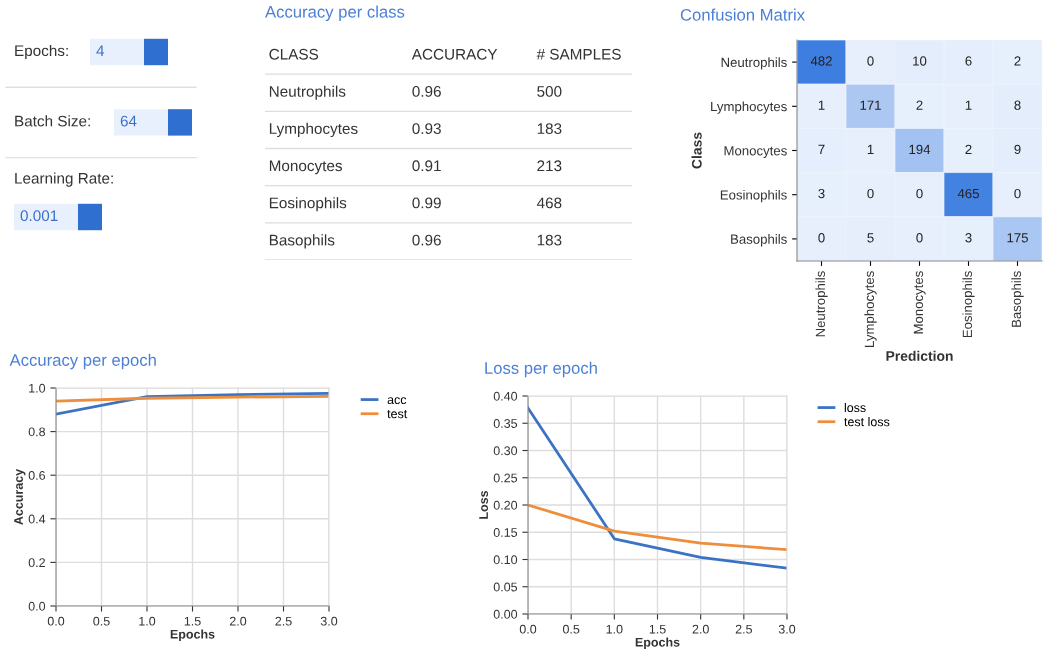 The width and height of the screenshot is (1061, 653). Describe the element at coordinates (821, 61) in the screenshot. I see `data-label: 482` at that location.